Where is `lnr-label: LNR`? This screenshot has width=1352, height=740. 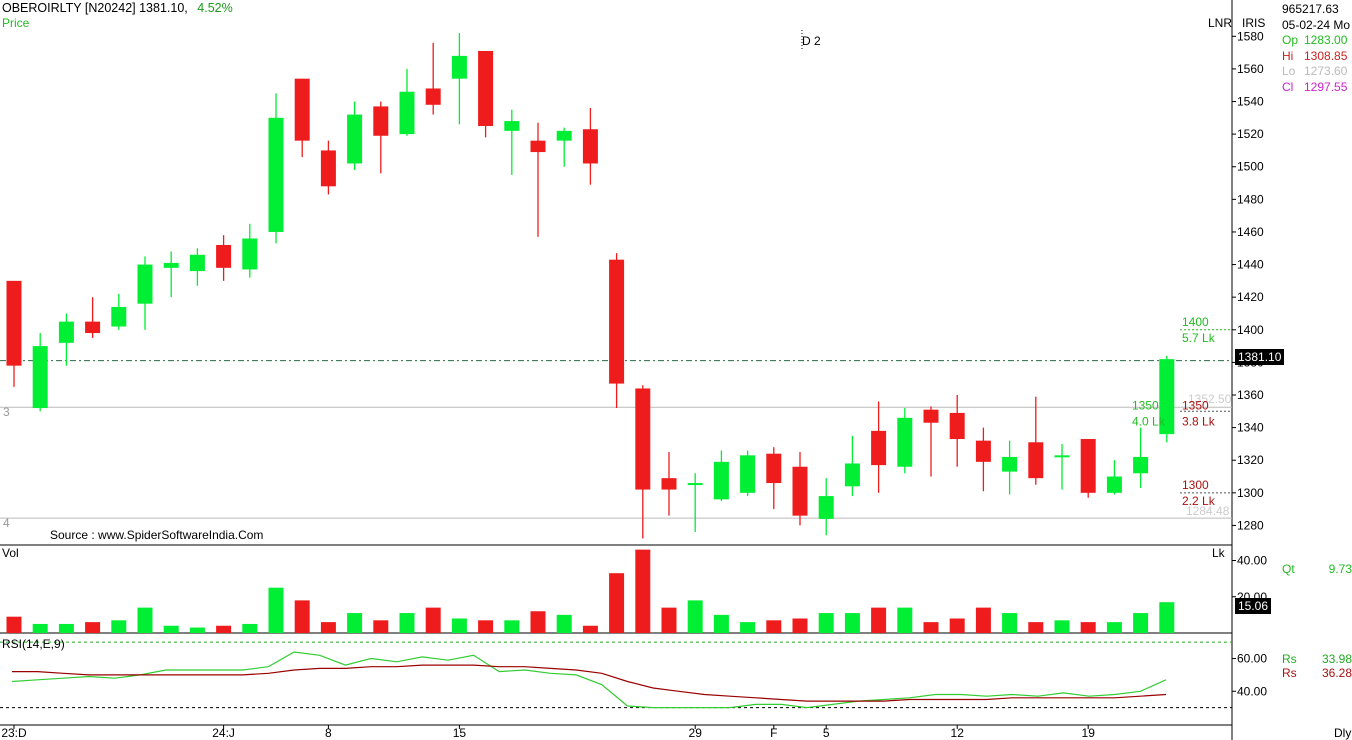 lnr-label: LNR is located at coordinates (1220, 23).